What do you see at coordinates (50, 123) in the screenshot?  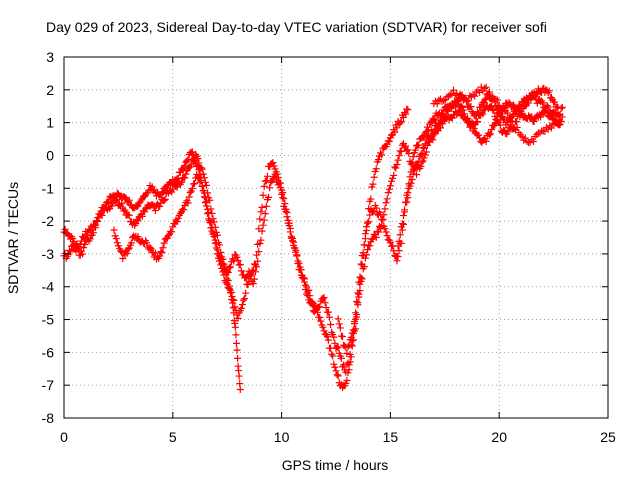 I see `y-tick-label: 1` at bounding box center [50, 123].